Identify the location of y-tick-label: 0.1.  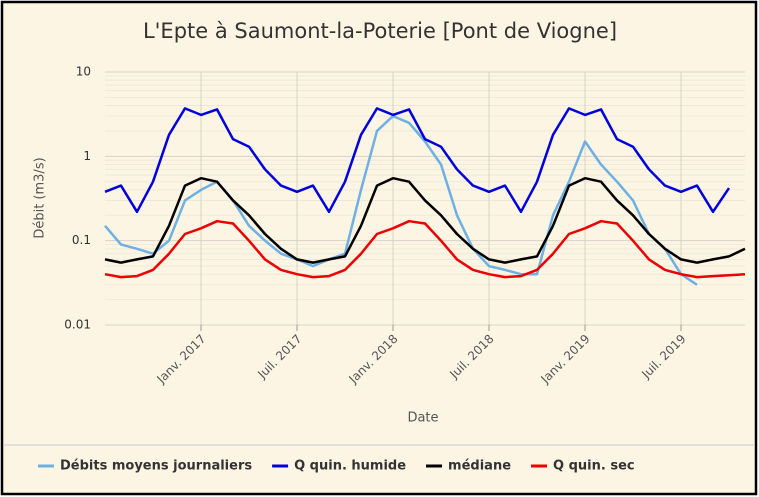
(81, 240).